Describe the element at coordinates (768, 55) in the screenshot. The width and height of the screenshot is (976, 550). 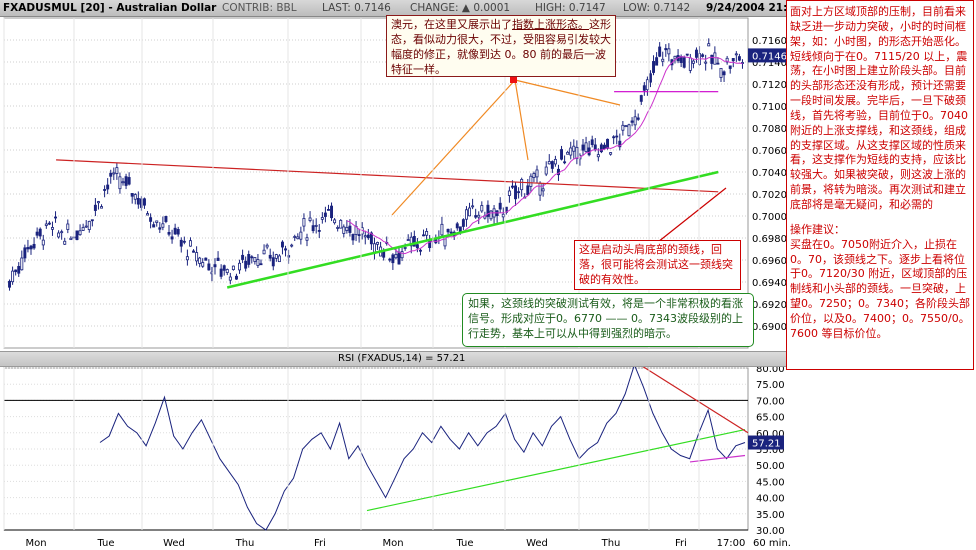
I see `last-price-marker` at that location.